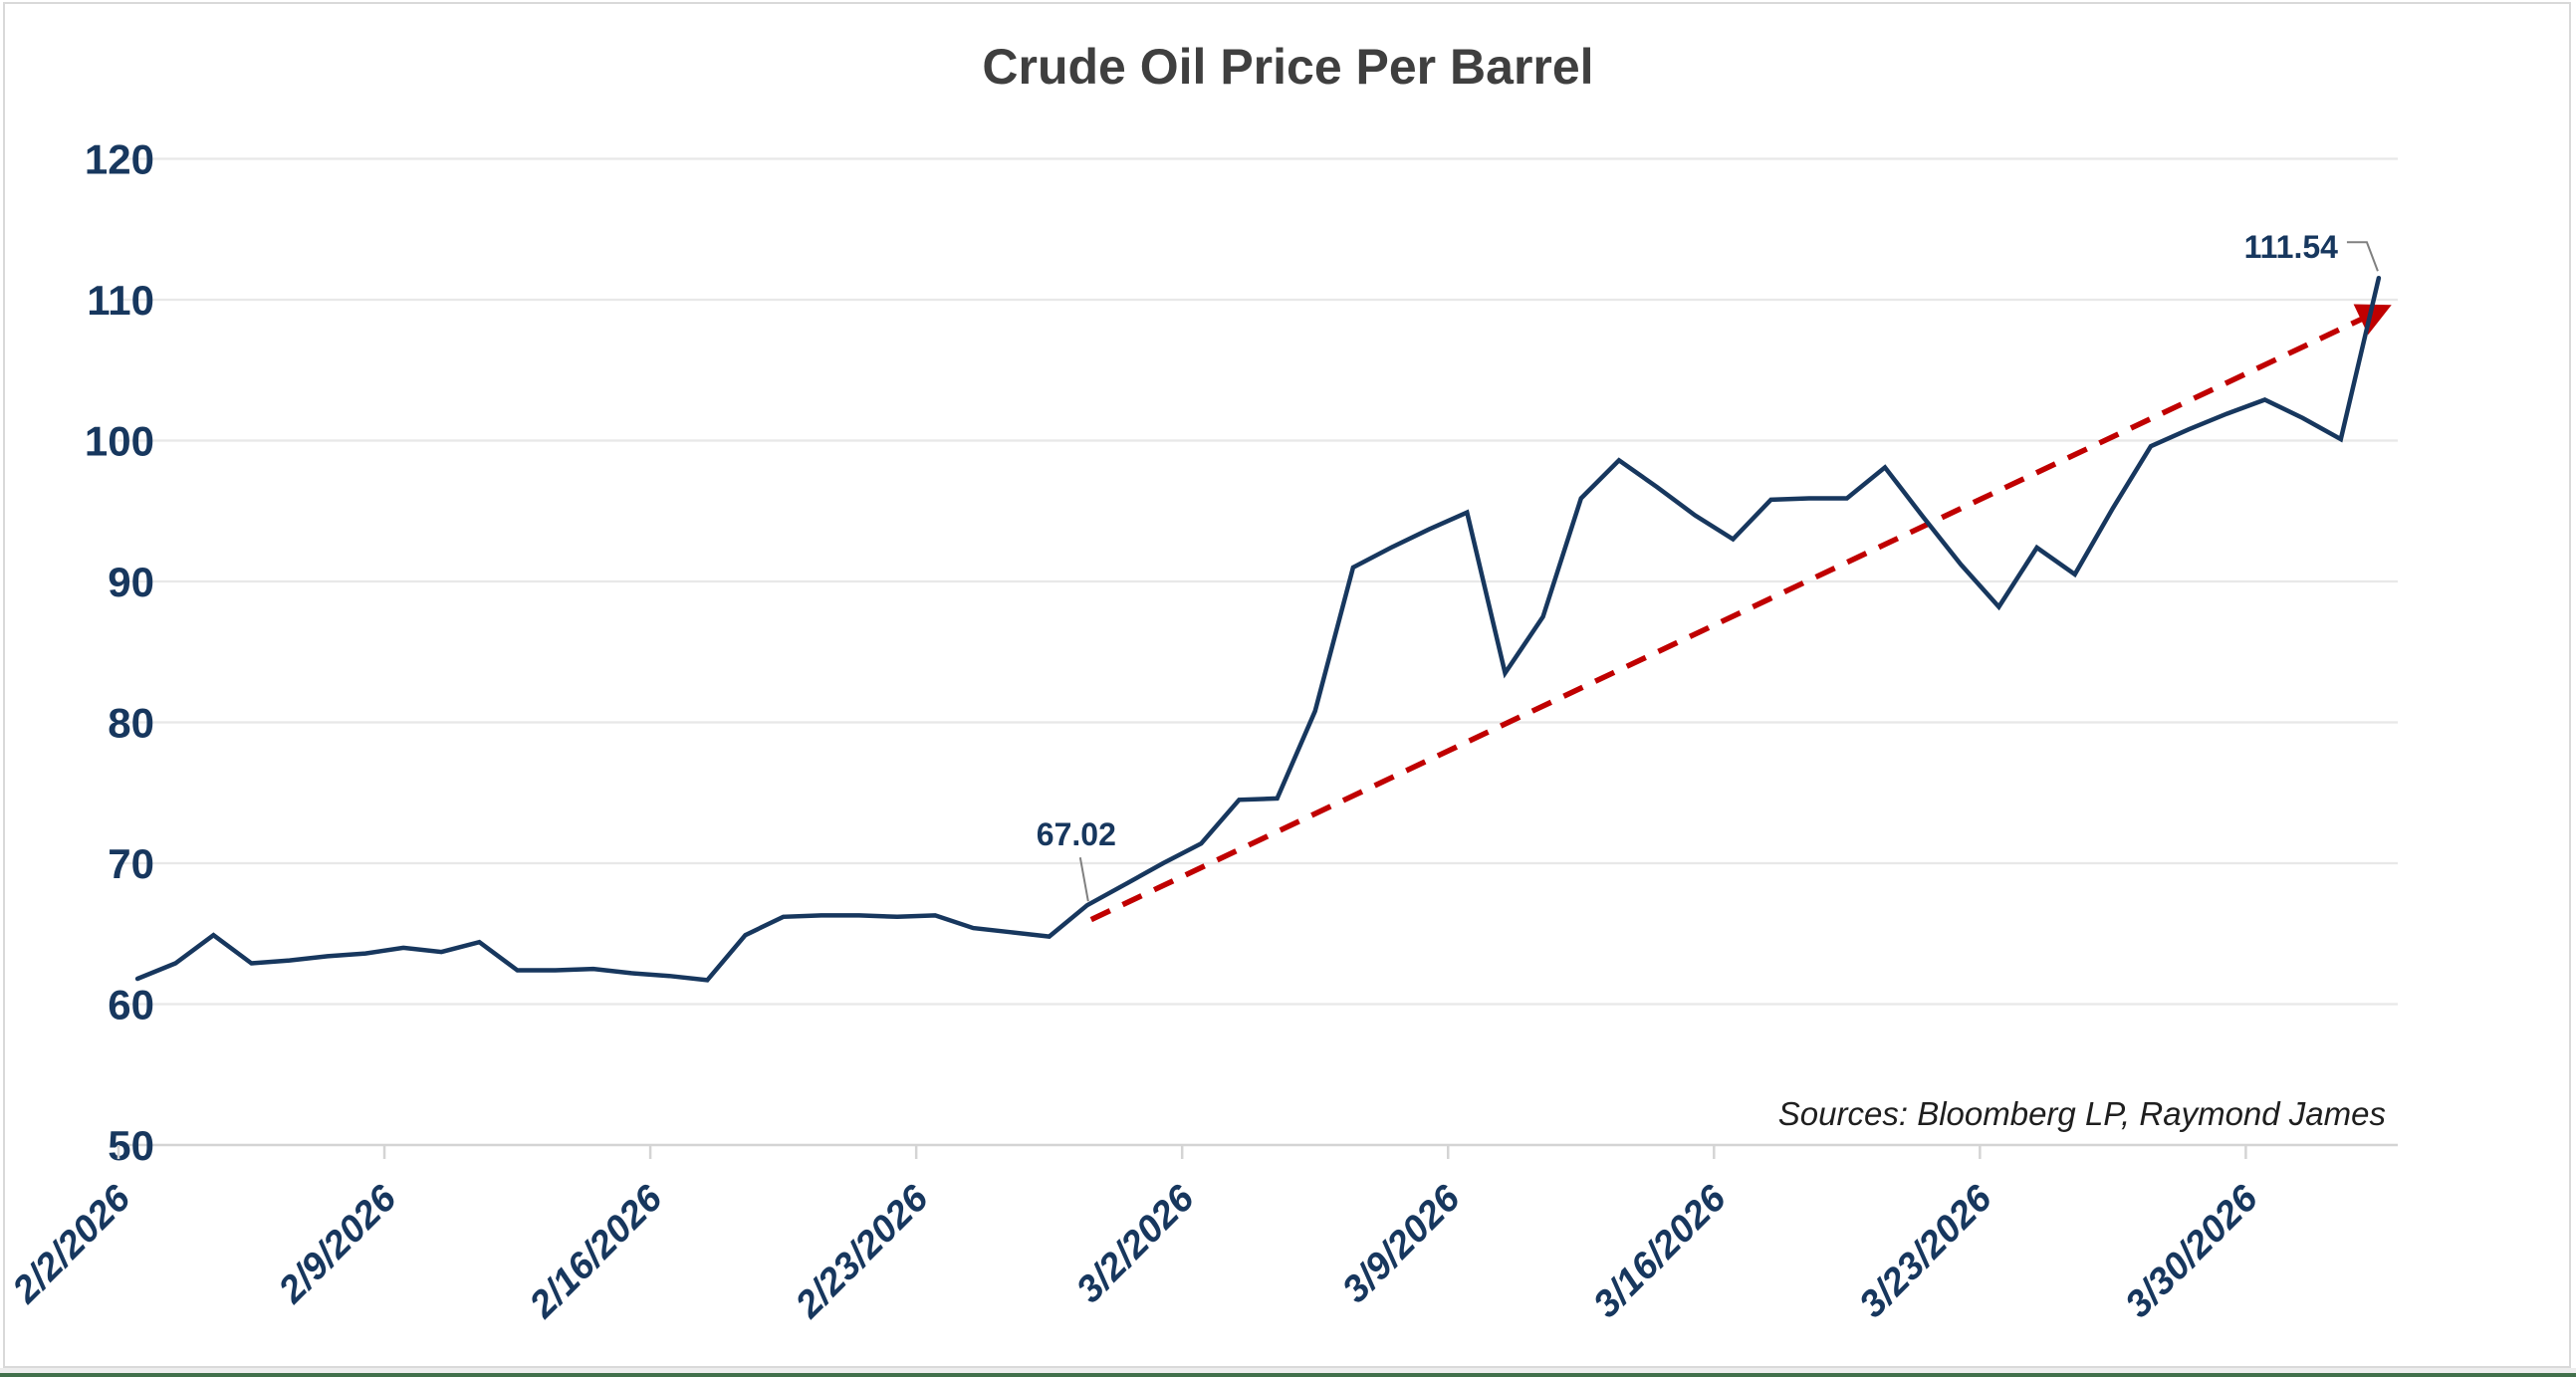  Describe the element at coordinates (1135, 1244) in the screenshot. I see `x-axis-label: 3/2/2026` at that location.